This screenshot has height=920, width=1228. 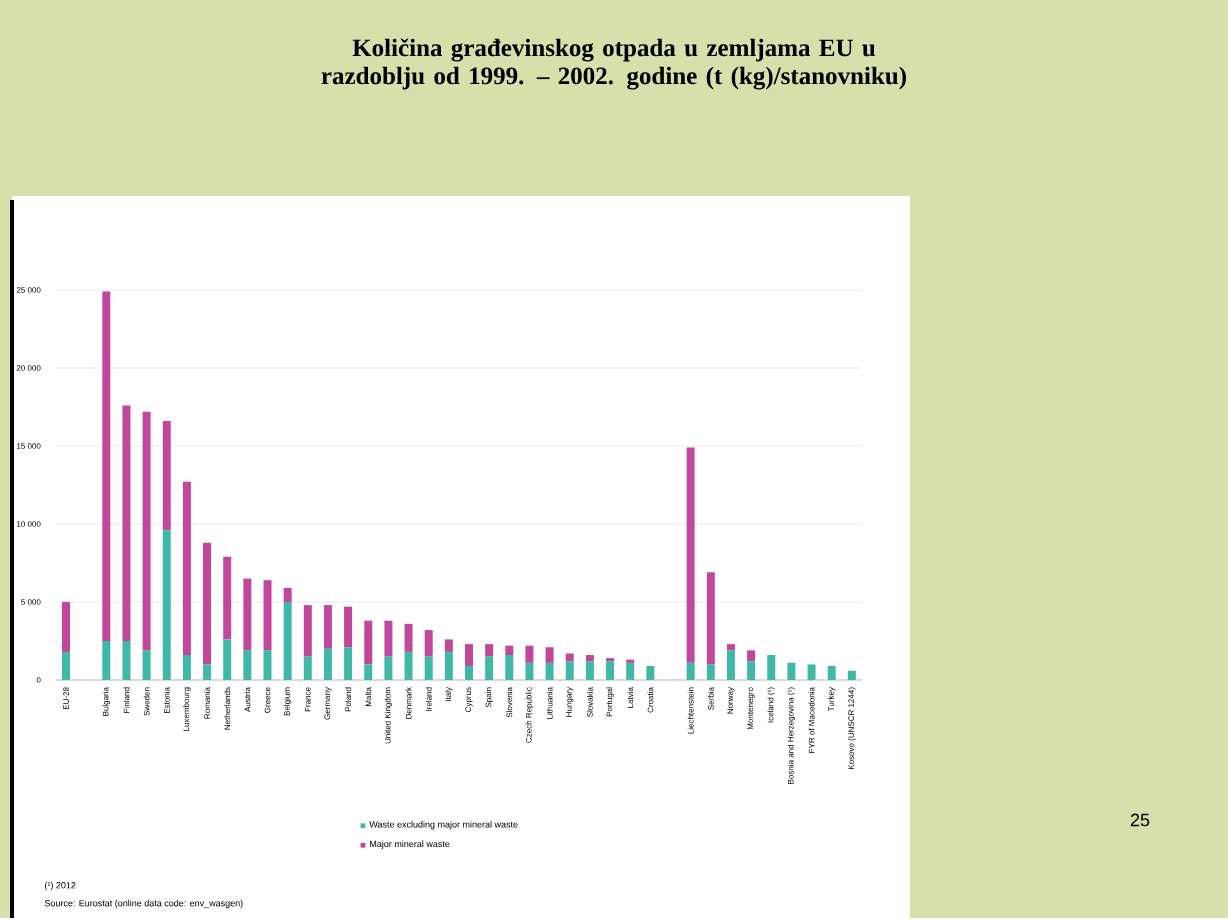 What do you see at coordinates (1140, 820) in the screenshot?
I see `text: 25` at bounding box center [1140, 820].